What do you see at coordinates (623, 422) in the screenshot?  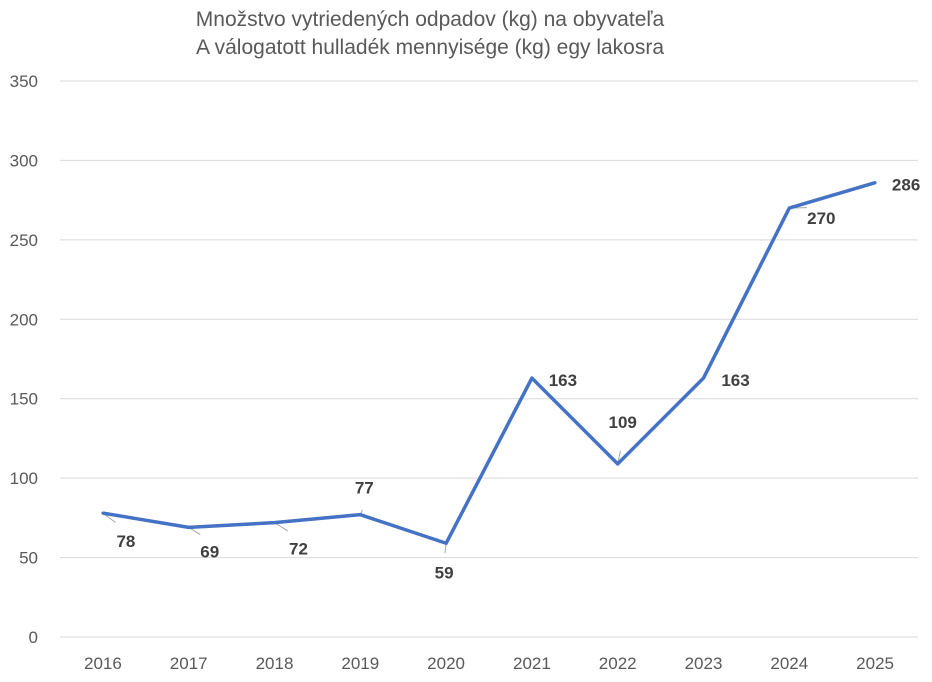 I see `data-label: 109` at bounding box center [623, 422].